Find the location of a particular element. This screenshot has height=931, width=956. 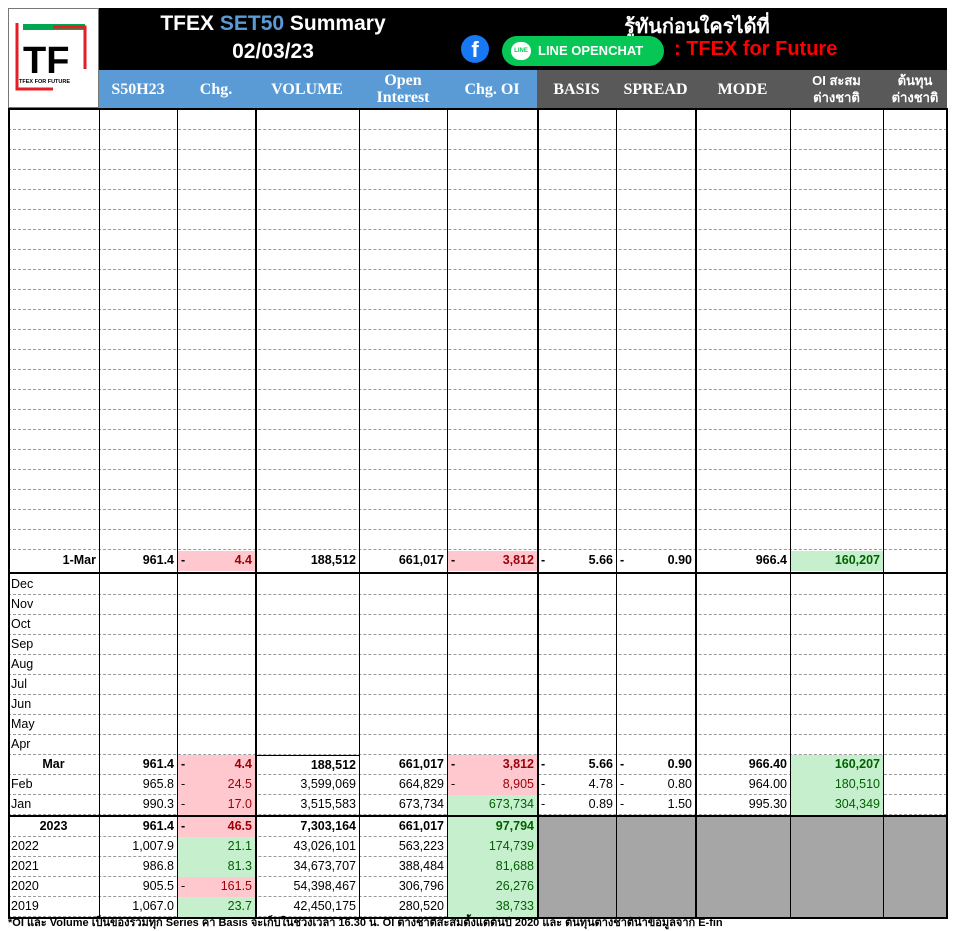

header-bottom-border is located at coordinates (477, 109).